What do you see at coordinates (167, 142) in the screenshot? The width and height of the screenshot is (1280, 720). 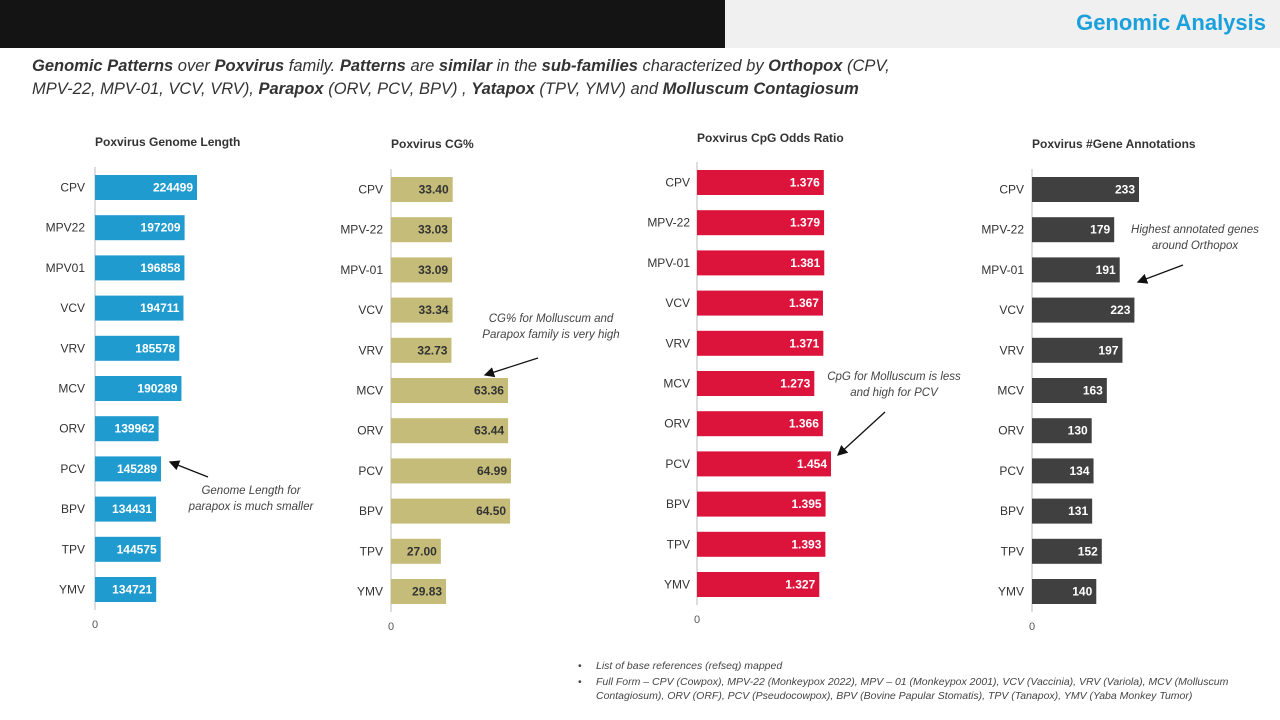 I see `chart-title: Poxvirus Genome Length` at bounding box center [167, 142].